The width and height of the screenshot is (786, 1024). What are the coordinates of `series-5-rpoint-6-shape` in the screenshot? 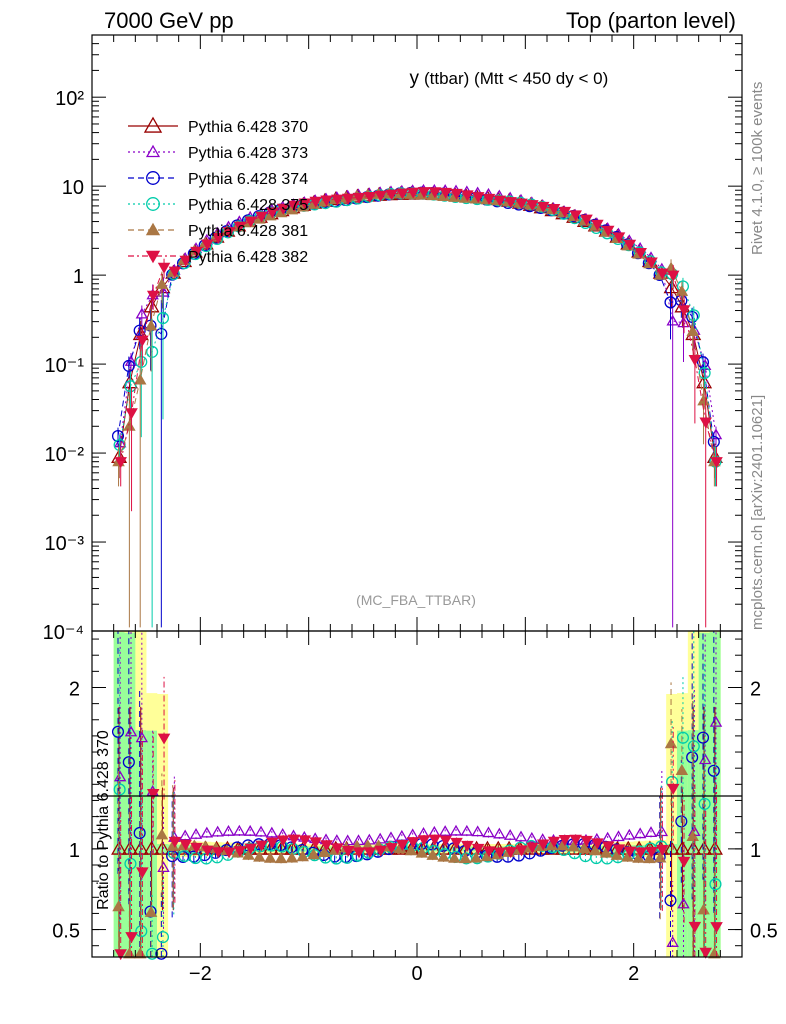 It's located at (185, 845).